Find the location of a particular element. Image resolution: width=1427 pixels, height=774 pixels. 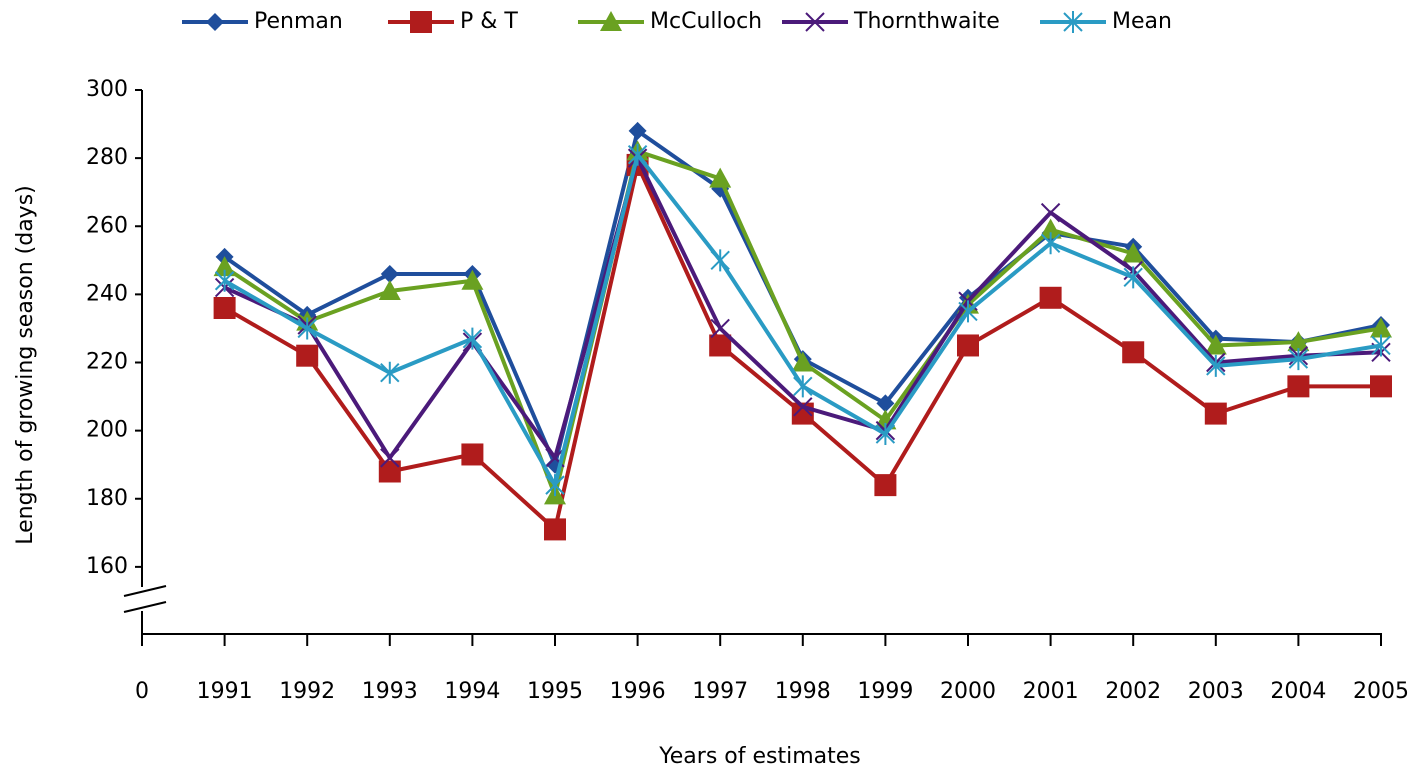

x-tick-label: 2002 is located at coordinates (1133, 691).